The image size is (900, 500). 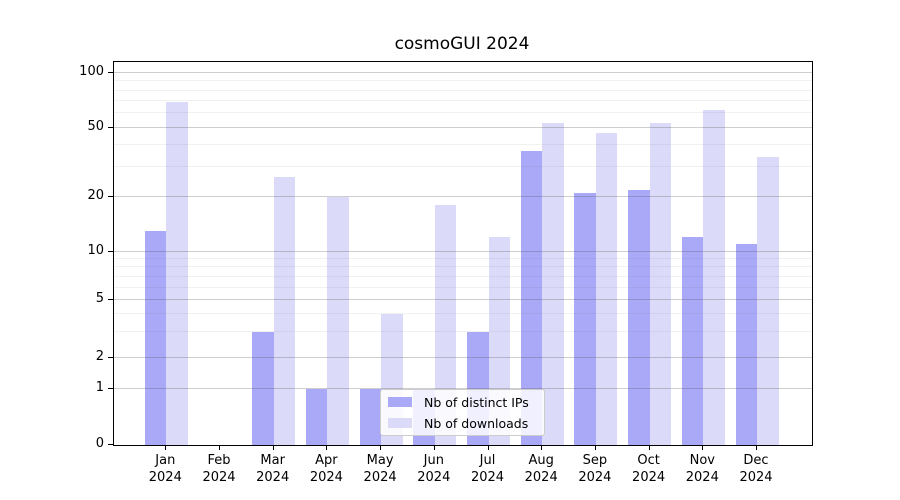 What do you see at coordinates (531, 297) in the screenshot?
I see `bar-aug-distinct-ips` at bounding box center [531, 297].